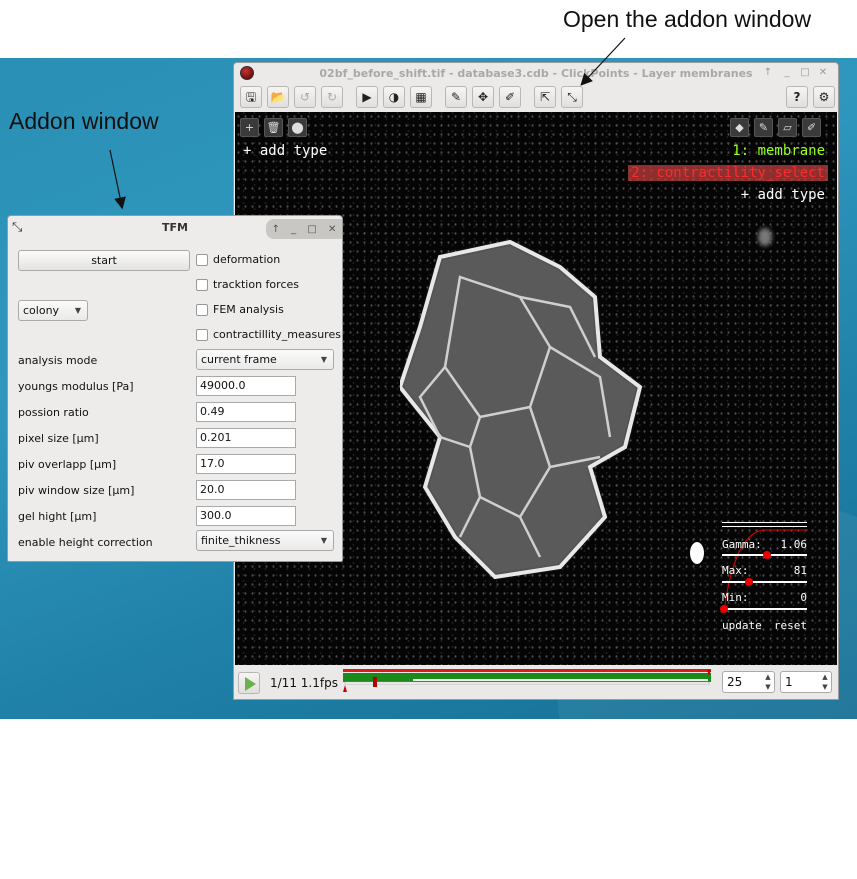 The image size is (857, 879). What do you see at coordinates (238, 259) in the screenshot?
I see `checkbox-deformation: deformation` at bounding box center [238, 259].